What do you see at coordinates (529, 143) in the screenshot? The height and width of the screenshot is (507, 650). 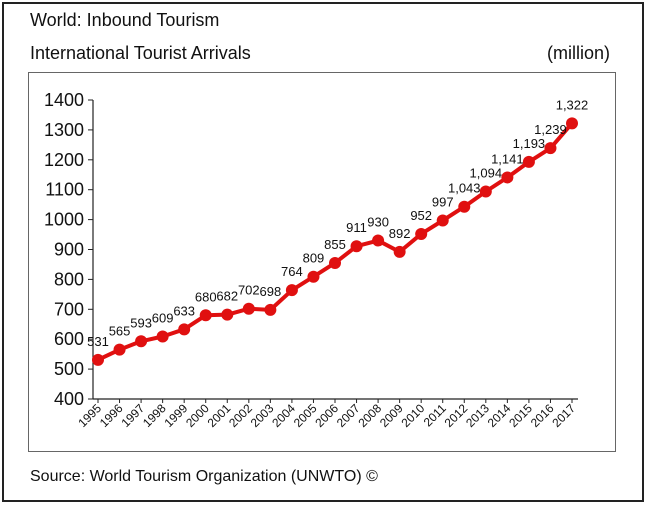 I see `data-label: 1,193` at bounding box center [529, 143].